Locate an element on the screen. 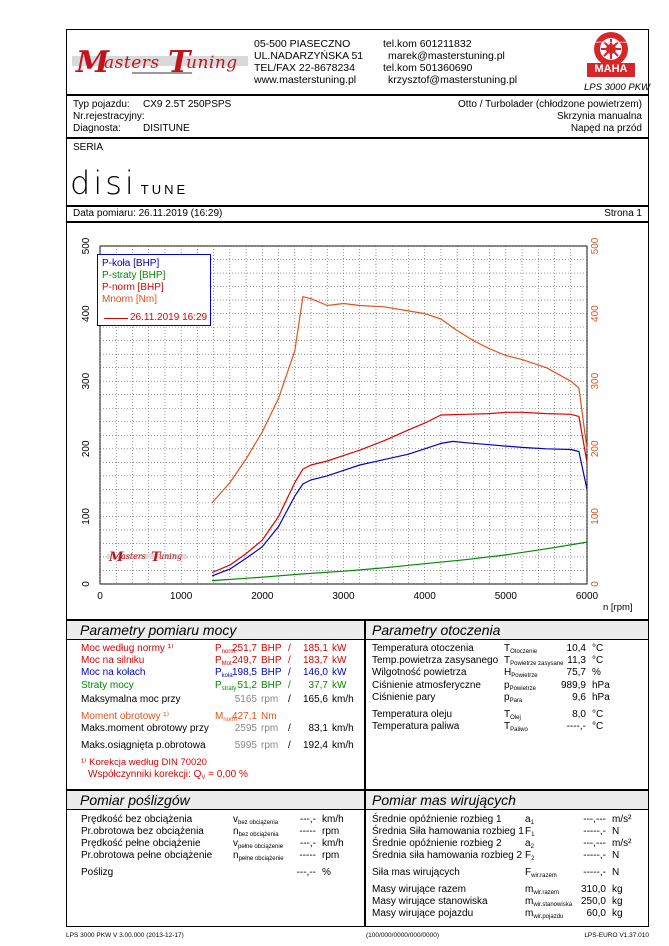 Image resolution: width=669 pixels, height=946 pixels. poslizgi-box is located at coordinates (215, 858).